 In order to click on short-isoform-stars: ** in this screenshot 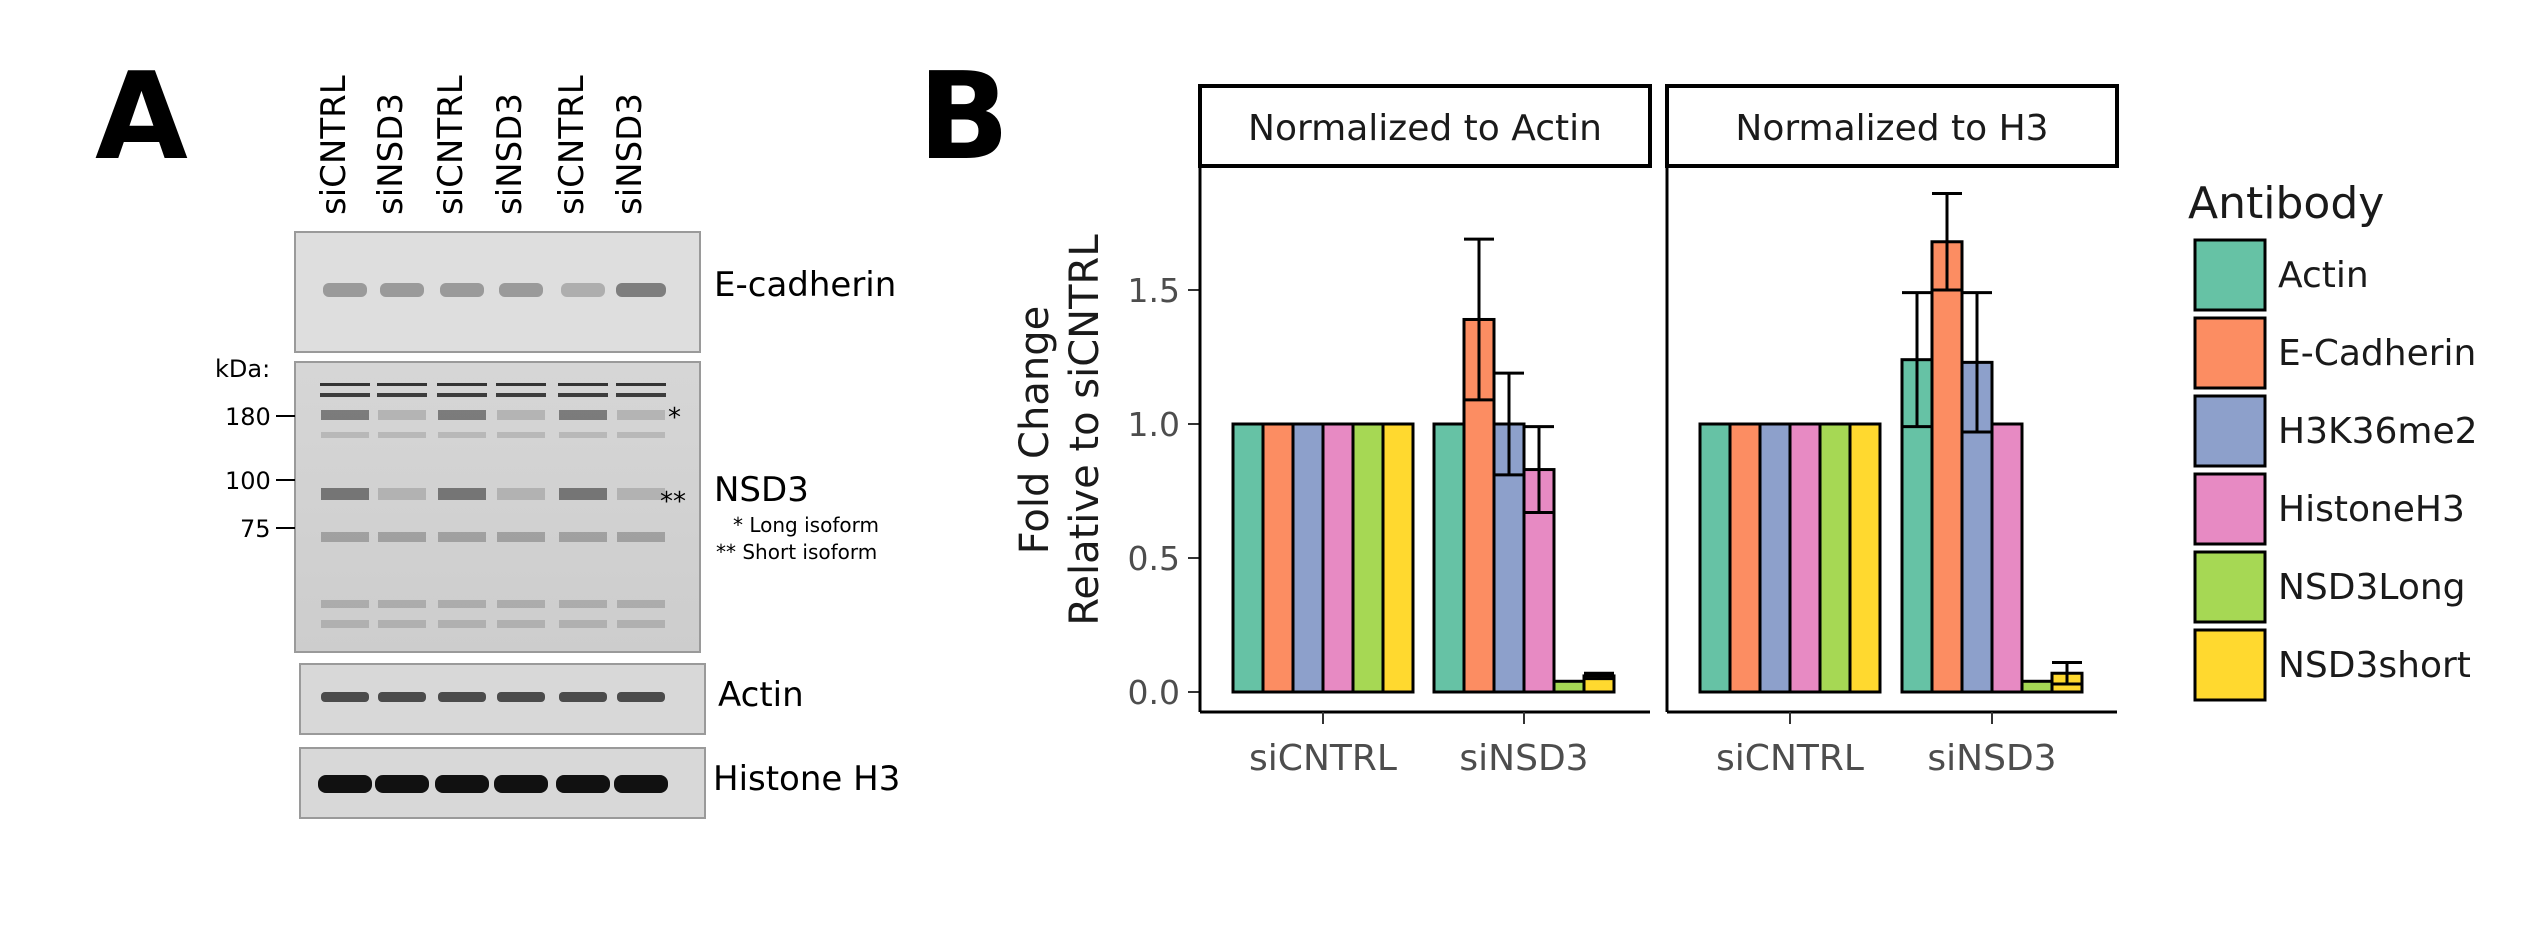, I will do `click(673, 502)`.